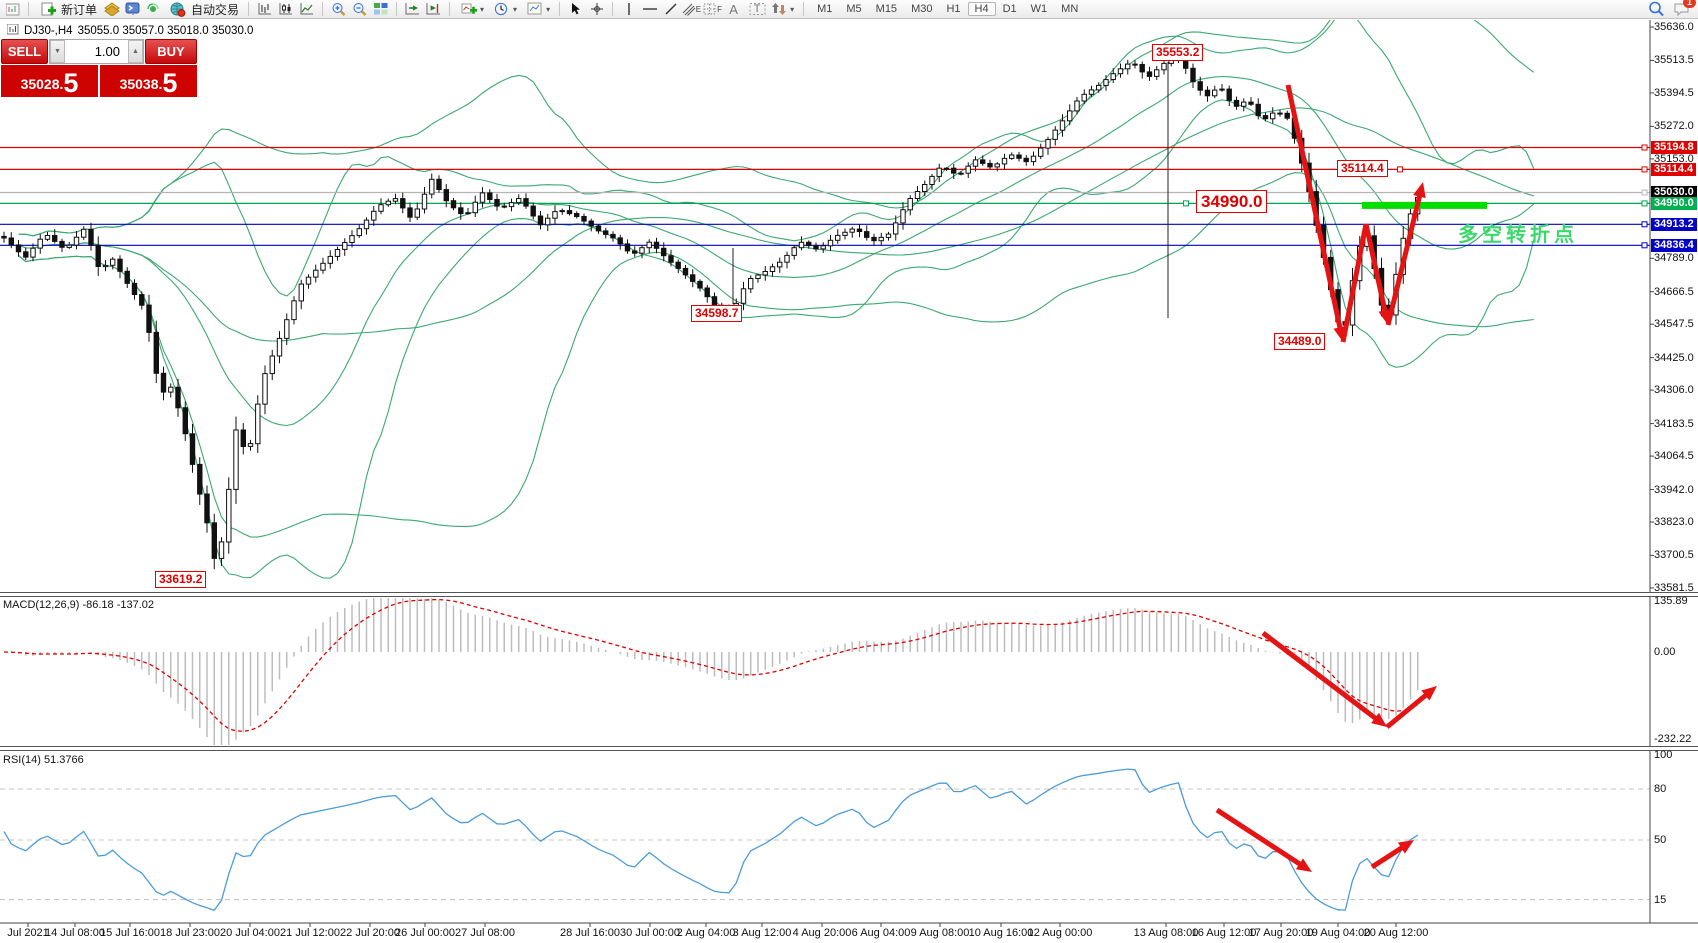 Image resolution: width=1698 pixels, height=943 pixels. Describe the element at coordinates (412, 9) in the screenshot. I see `auto-scroll-icon` at that location.